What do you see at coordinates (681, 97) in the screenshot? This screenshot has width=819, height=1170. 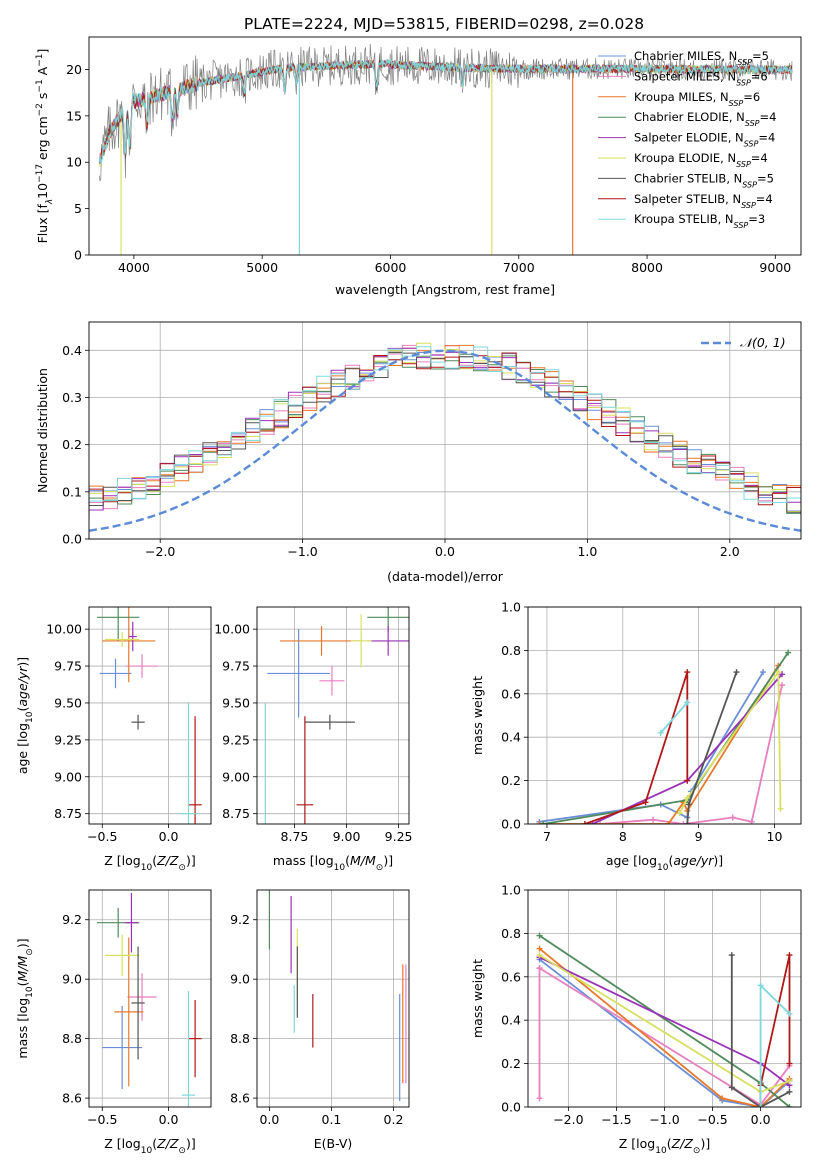 I see `legend-label-base: Kroupa MILES, N` at bounding box center [681, 97].